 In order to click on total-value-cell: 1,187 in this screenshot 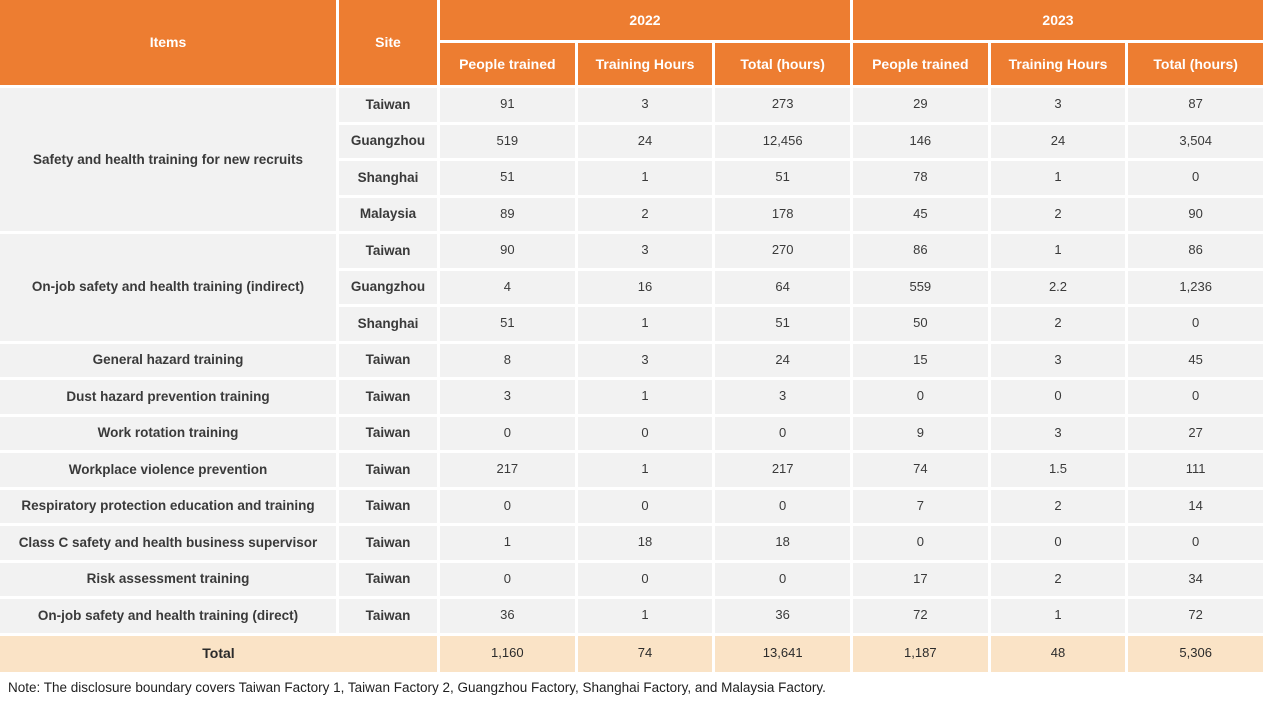, I will do `click(920, 653)`.